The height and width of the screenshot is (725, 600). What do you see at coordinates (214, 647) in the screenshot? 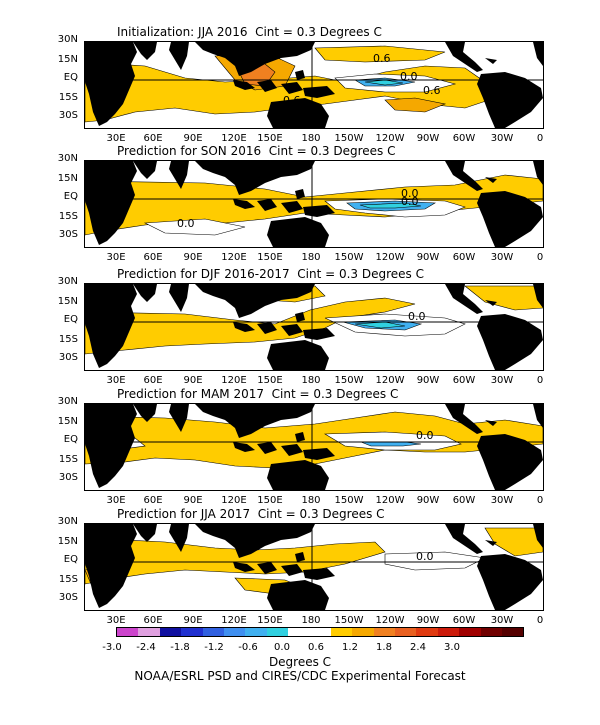
I see `colorbar-tick-label: -1.2` at bounding box center [214, 647].